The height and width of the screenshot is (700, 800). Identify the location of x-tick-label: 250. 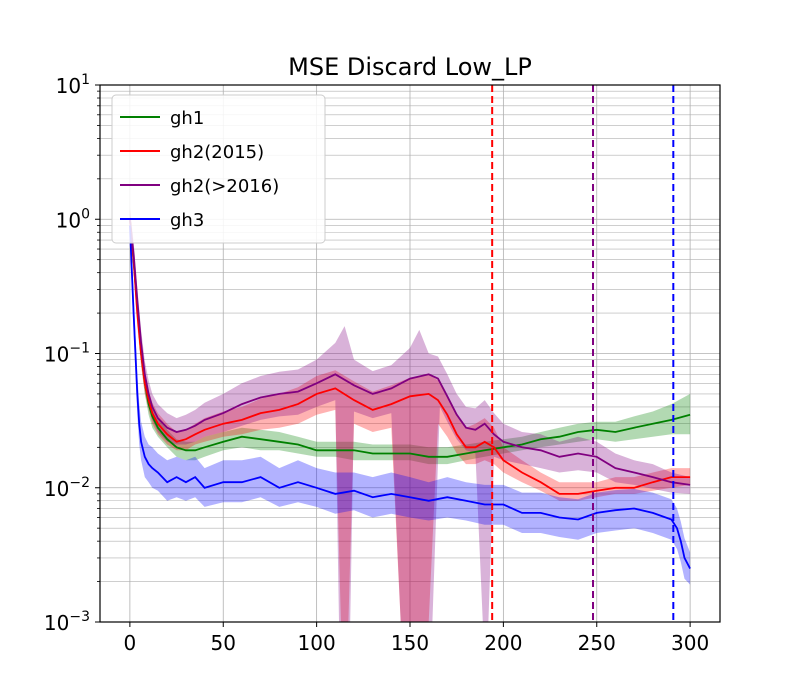
(597, 643).